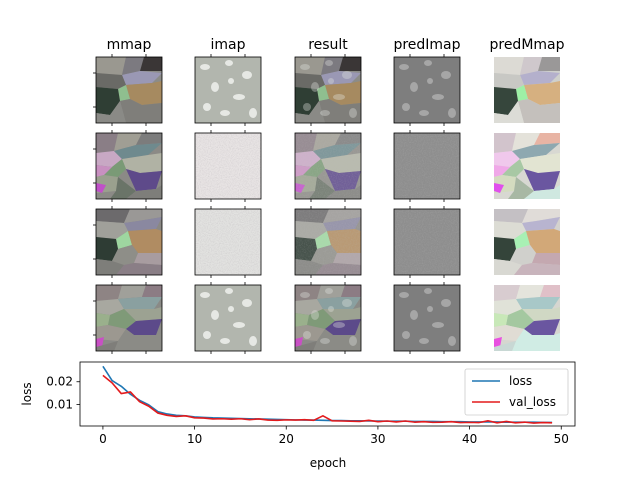 The image size is (640, 480). Describe the element at coordinates (228, 45) in the screenshot. I see `column-title-imap: imap` at that location.